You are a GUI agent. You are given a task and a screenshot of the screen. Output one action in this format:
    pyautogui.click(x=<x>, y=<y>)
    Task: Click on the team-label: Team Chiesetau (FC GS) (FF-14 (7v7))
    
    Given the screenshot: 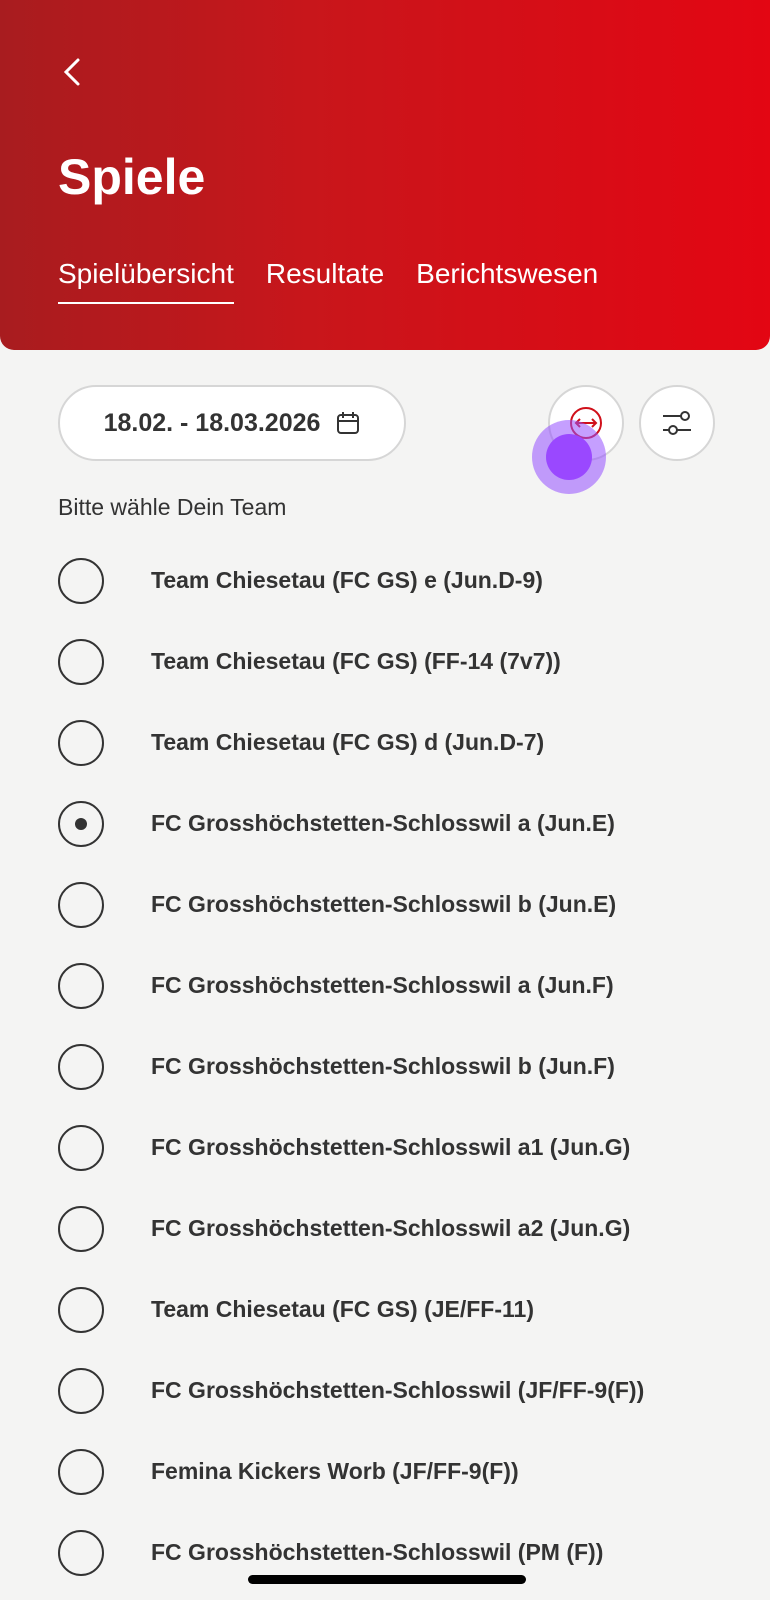 What is the action you would take?
    pyautogui.click(x=356, y=661)
    